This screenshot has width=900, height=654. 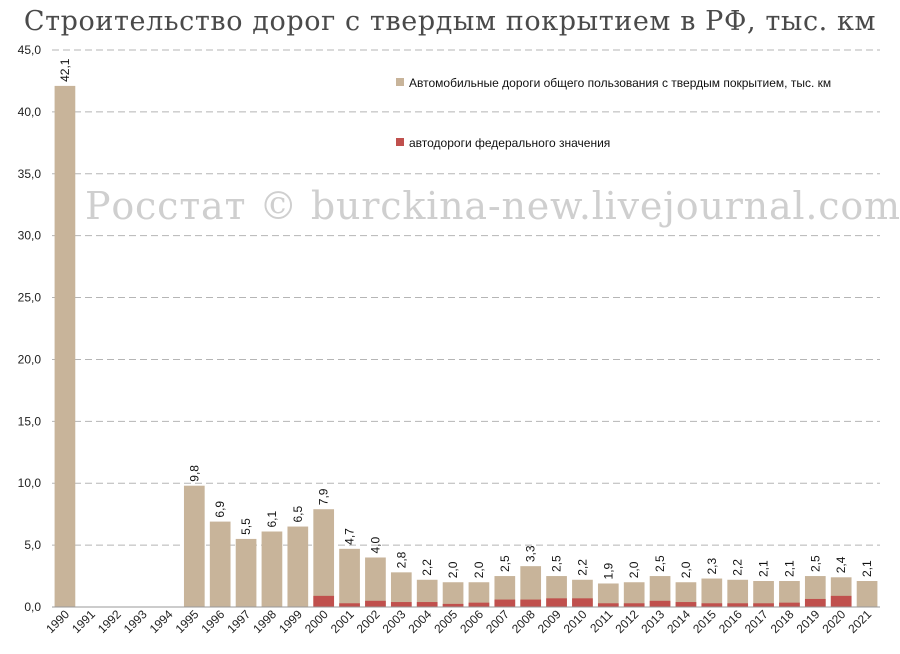 What do you see at coordinates (194, 546) in the screenshot?
I see `bar-general-1995` at bounding box center [194, 546].